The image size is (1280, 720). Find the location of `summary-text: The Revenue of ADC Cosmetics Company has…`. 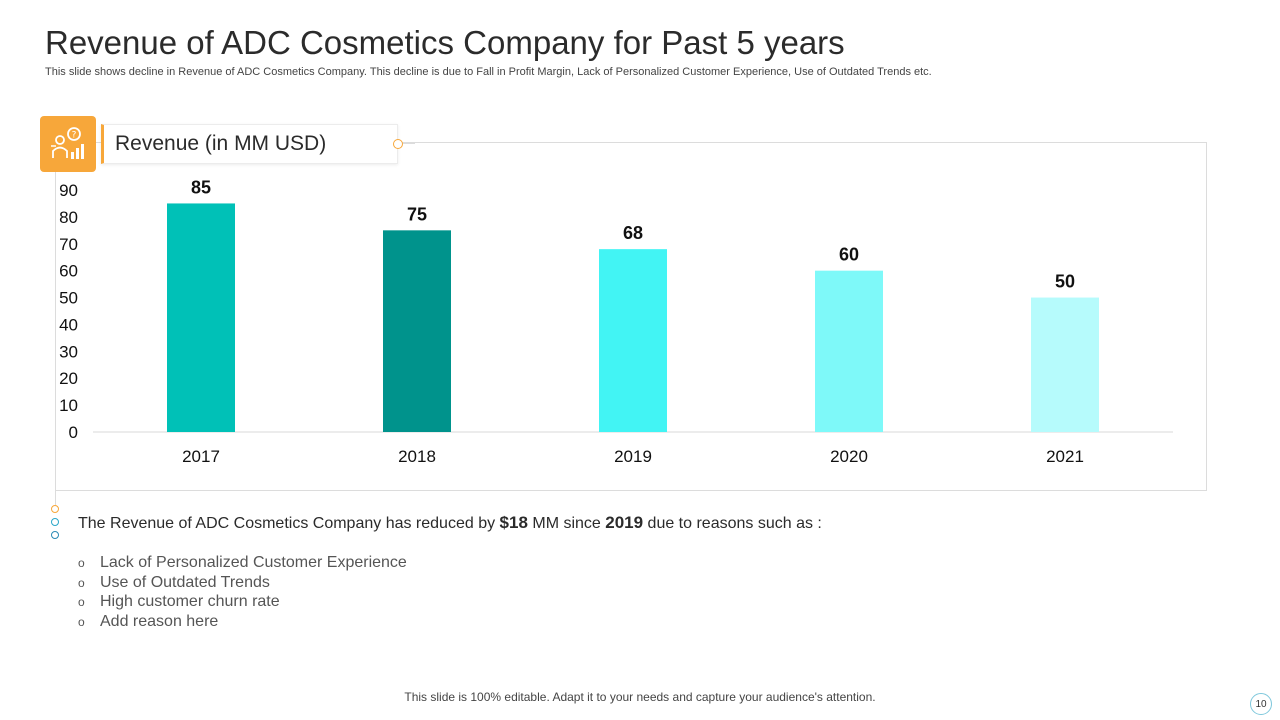

summary-text: The Revenue of ADC Cosmetics Company has… is located at coordinates (450, 523).